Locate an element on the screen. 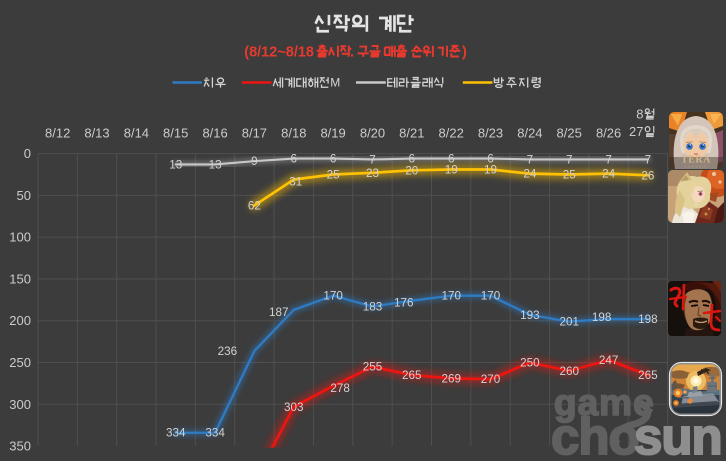  svg-text: 27 is located at coordinates (636, 131).